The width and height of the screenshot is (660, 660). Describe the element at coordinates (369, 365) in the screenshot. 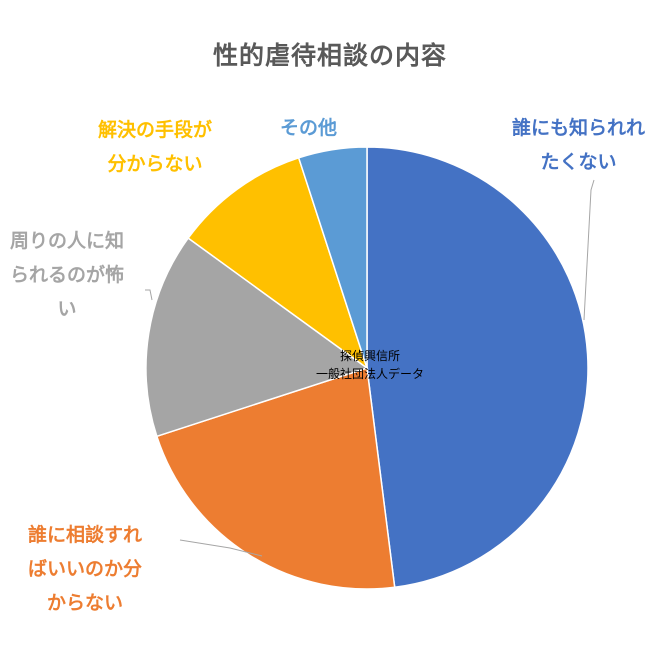

I see `data-source-note: 探偵興信所 一般社団法人データ` at that location.